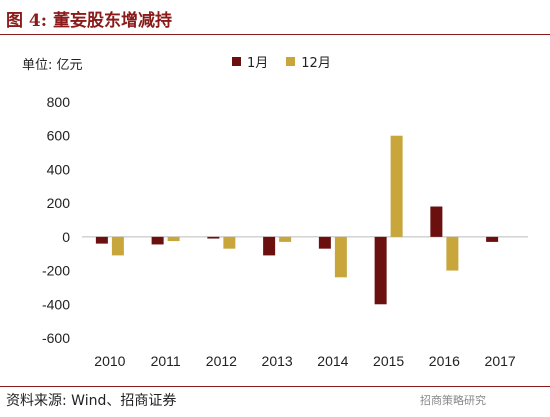 The width and height of the screenshot is (550, 417). Describe the element at coordinates (316, 63) in the screenshot. I see `legend-label-dec: 12月` at that location.